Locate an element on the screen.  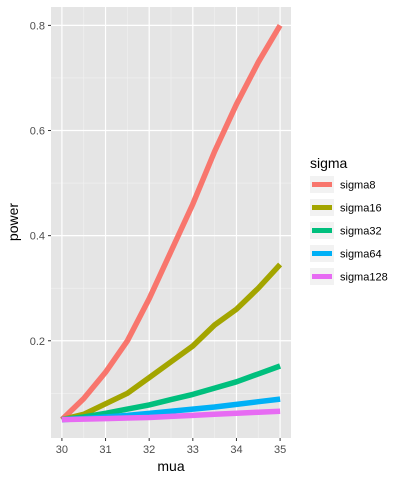
legend-label-sigma128: sigma128 is located at coordinates (364, 278).